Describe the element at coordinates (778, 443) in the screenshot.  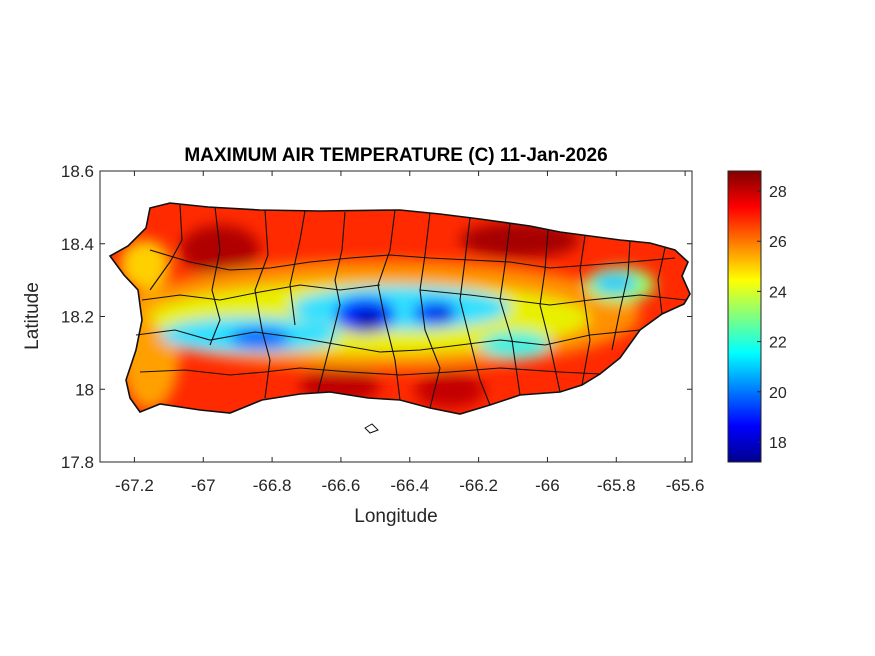
I see `colorbar-tick-label: 18` at that location.